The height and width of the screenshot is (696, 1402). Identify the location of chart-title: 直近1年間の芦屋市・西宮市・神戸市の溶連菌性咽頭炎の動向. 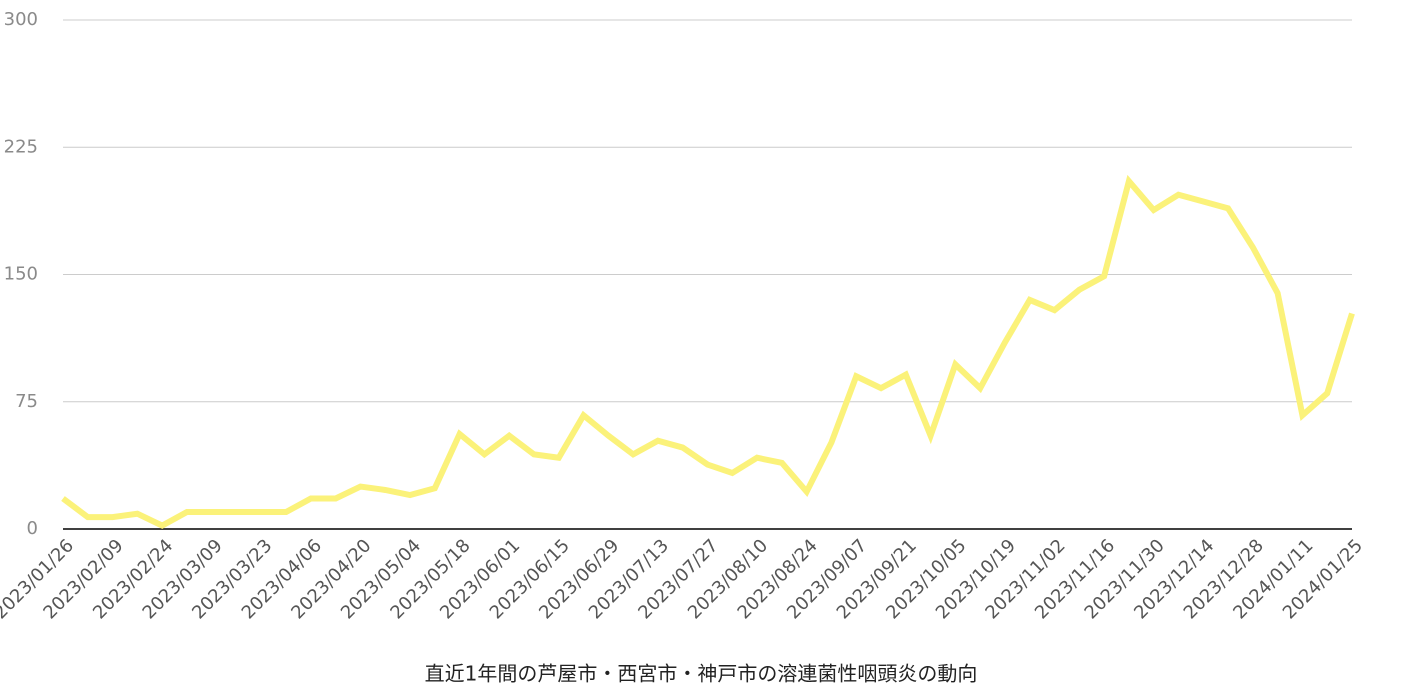
(701, 674).